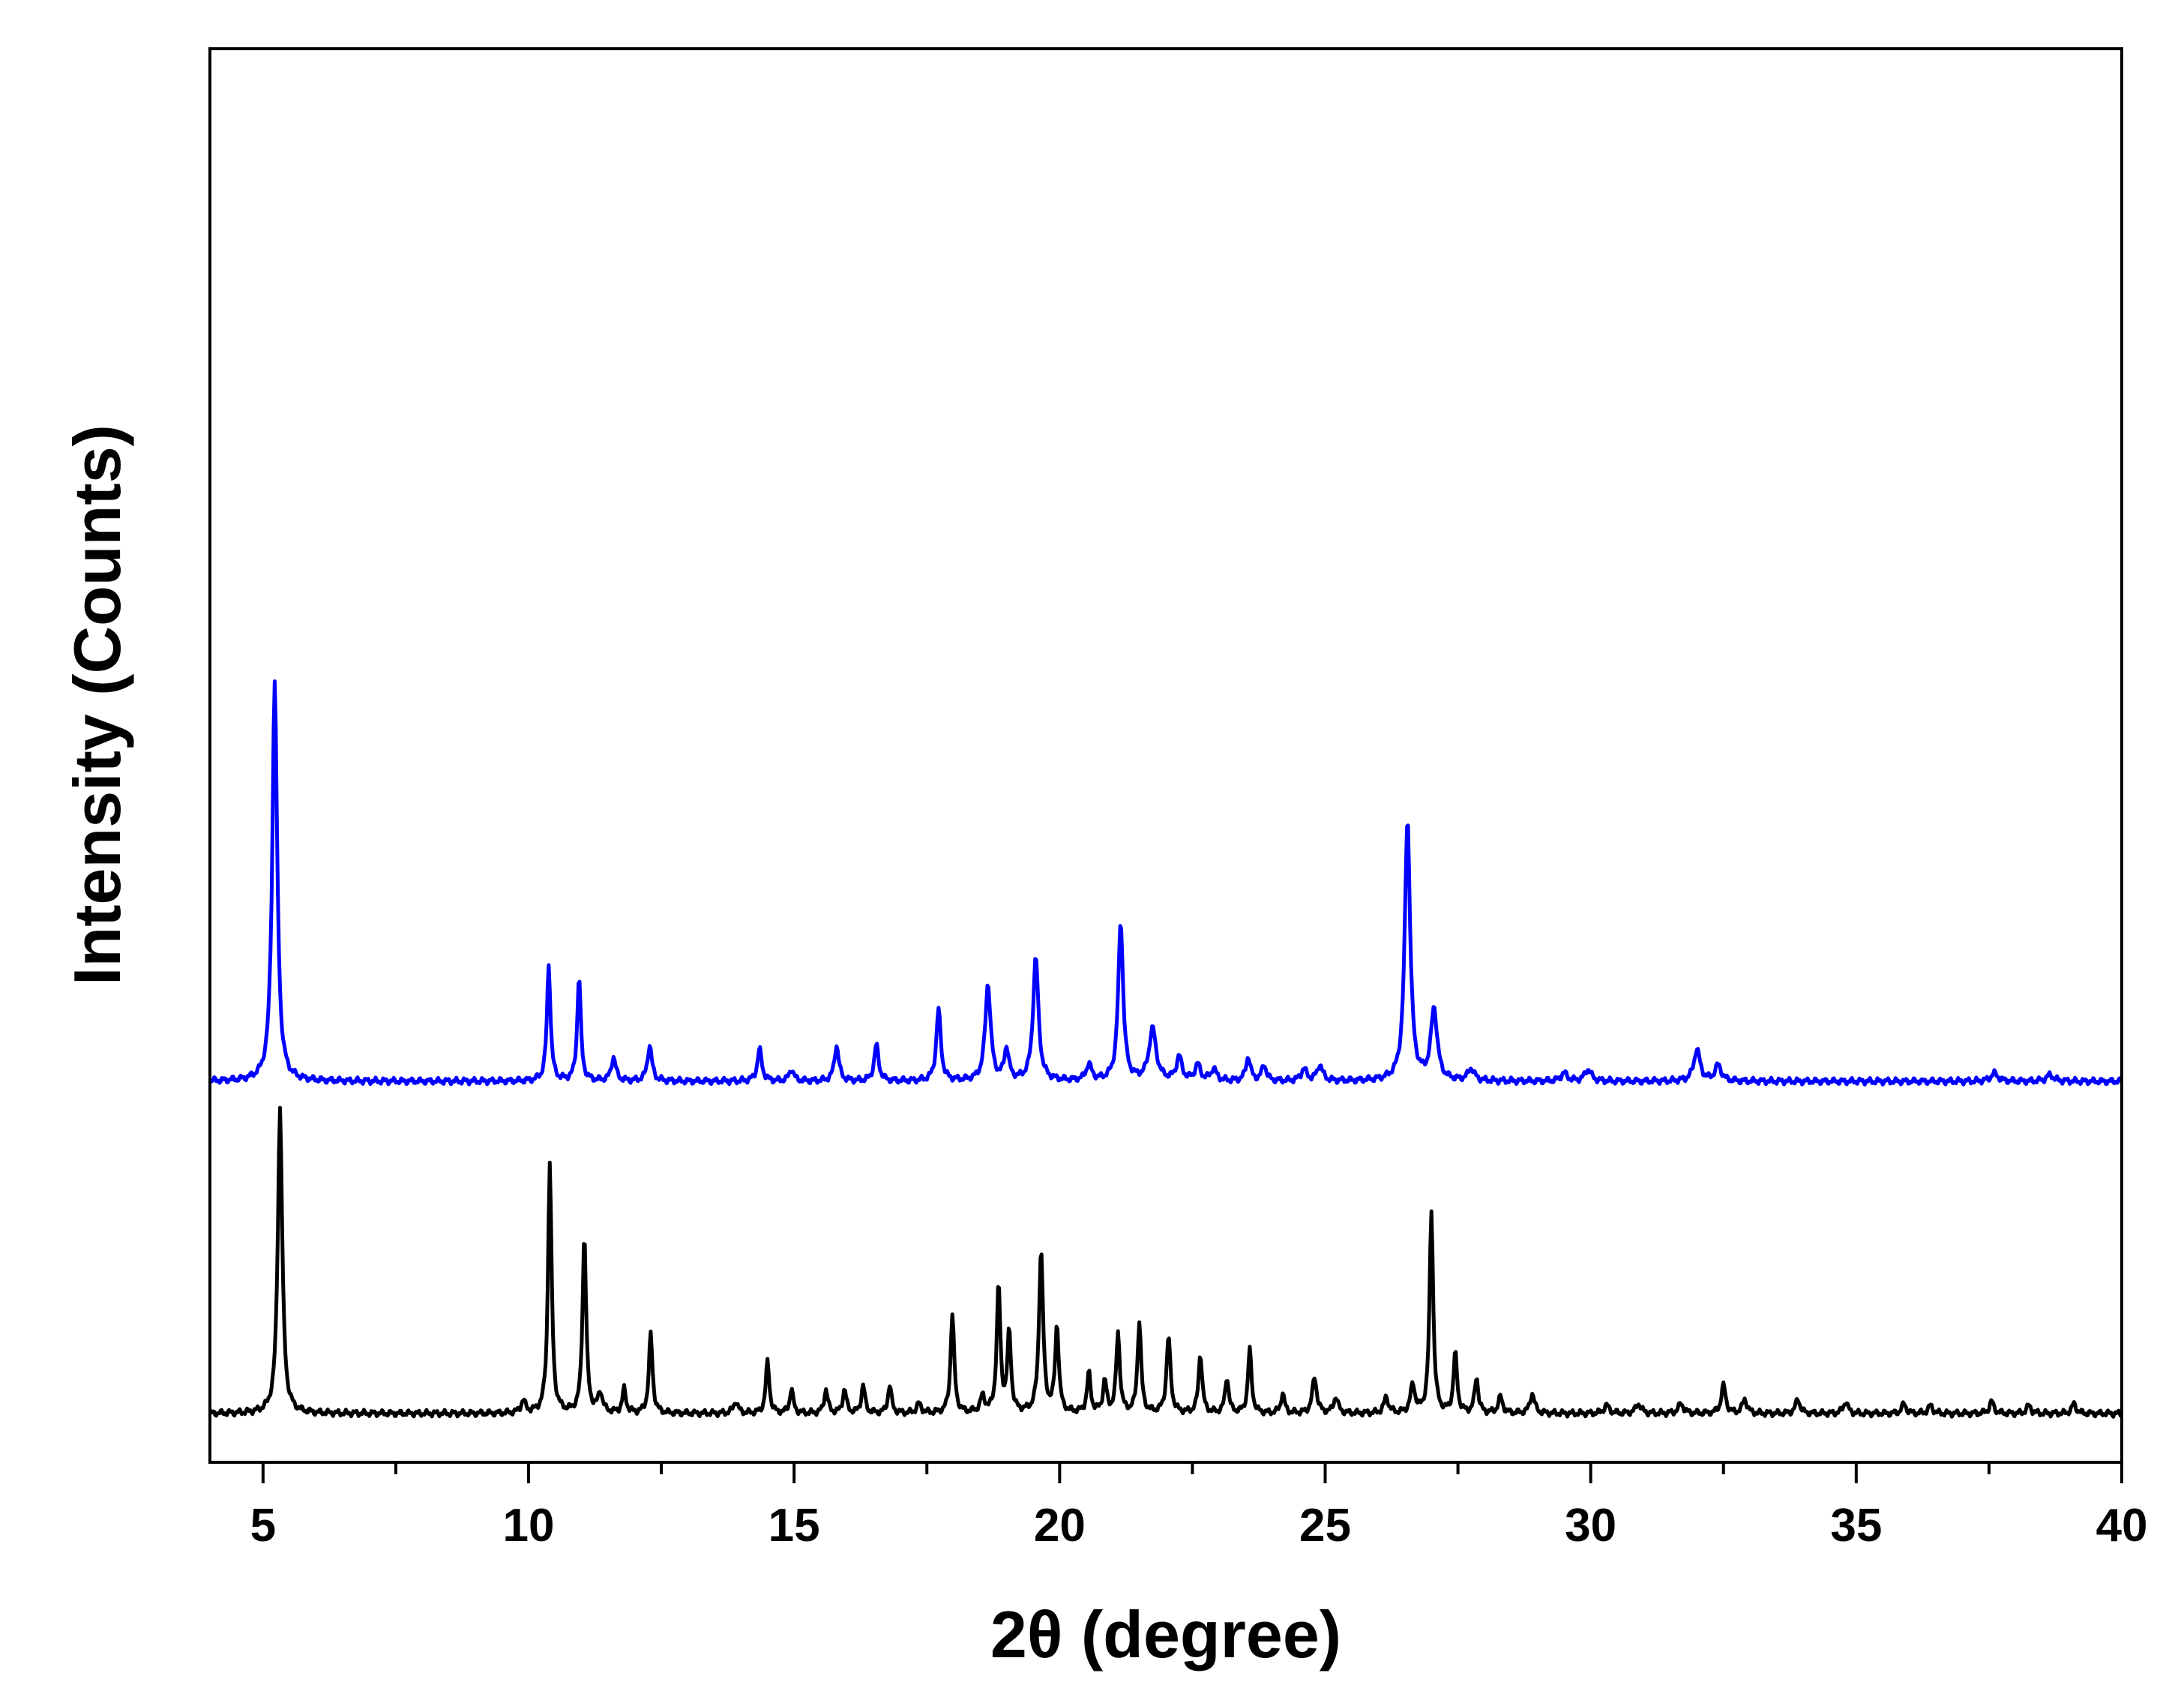 The image size is (2184, 1694). What do you see at coordinates (1192, 1472) in the screenshot?
I see `x-axis-ticks` at bounding box center [1192, 1472].